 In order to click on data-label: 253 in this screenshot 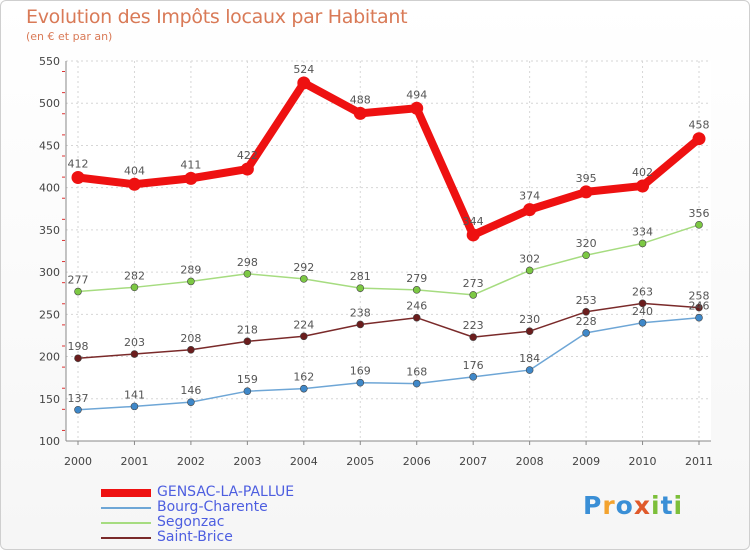, I will do `click(586, 300)`.